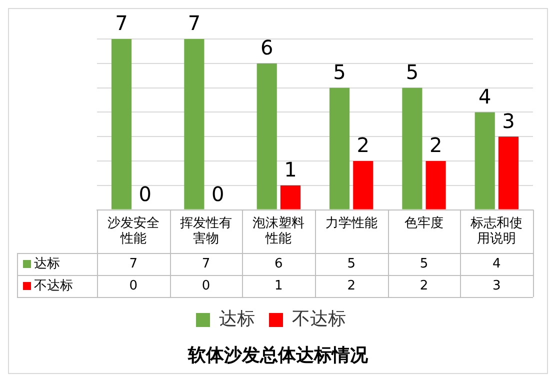 The height and width of the screenshot is (383, 554). I want to click on text: 4, so click(485, 96).